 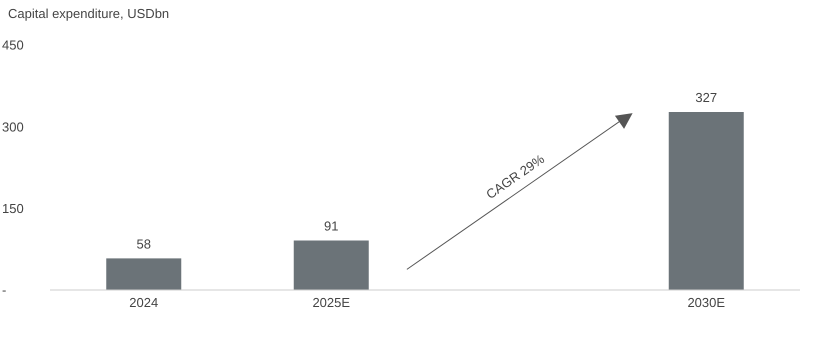 What do you see at coordinates (331, 302) in the screenshot?
I see `x-tick-label: 2025E` at bounding box center [331, 302].